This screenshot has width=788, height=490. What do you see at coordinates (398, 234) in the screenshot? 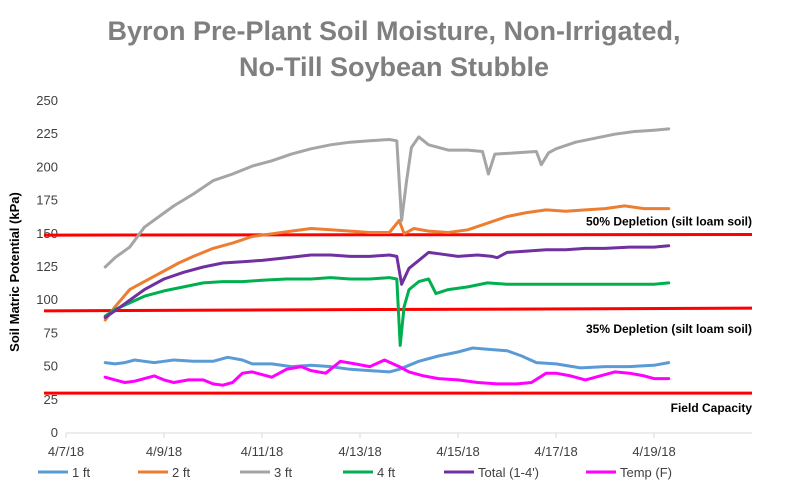
I see `reference-line` at bounding box center [398, 234].